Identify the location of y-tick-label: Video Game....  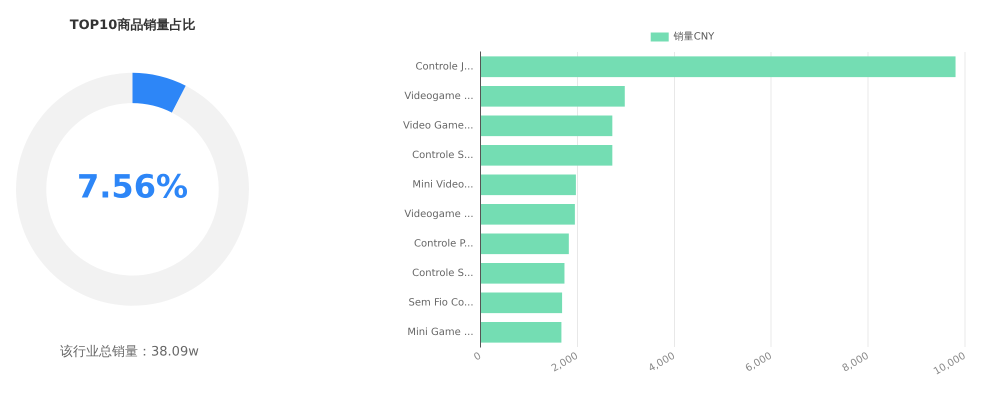
(438, 126).